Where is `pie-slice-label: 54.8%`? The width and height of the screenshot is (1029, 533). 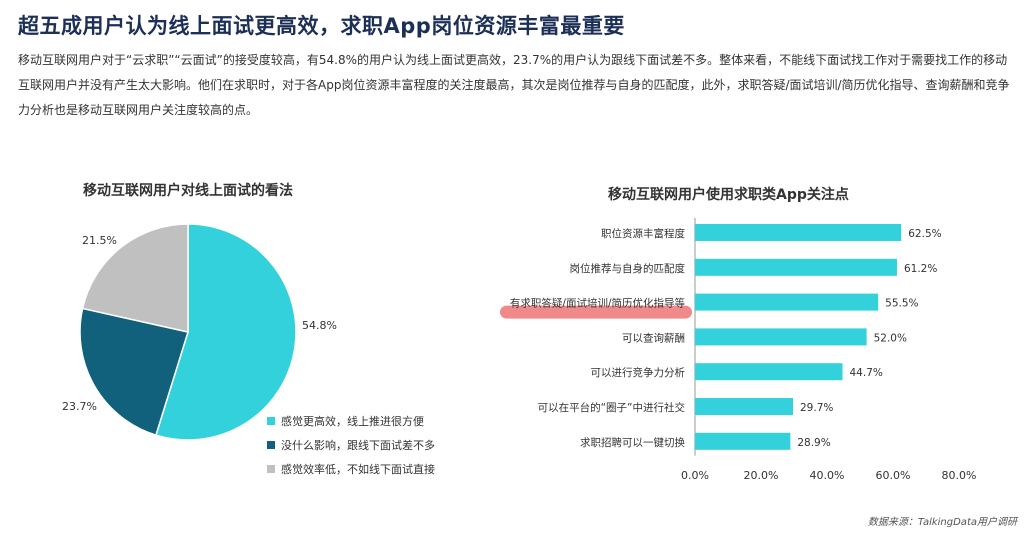
pie-slice-label: 54.8% is located at coordinates (319, 325).